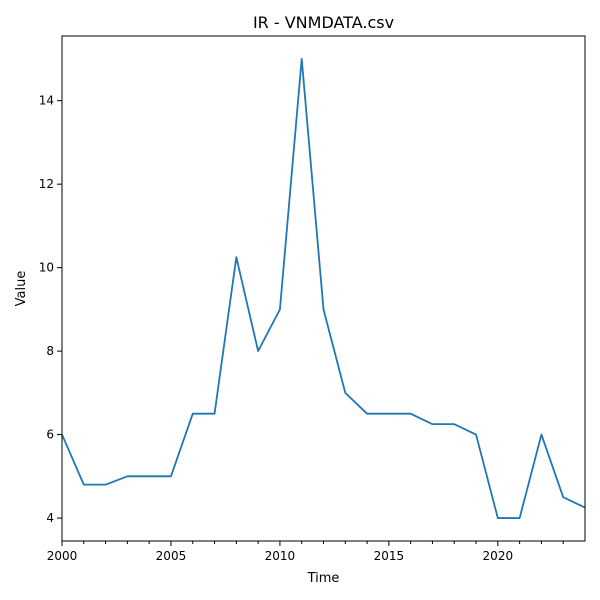  Describe the element at coordinates (46, 268) in the screenshot. I see `y-tick-label: 10` at that location.